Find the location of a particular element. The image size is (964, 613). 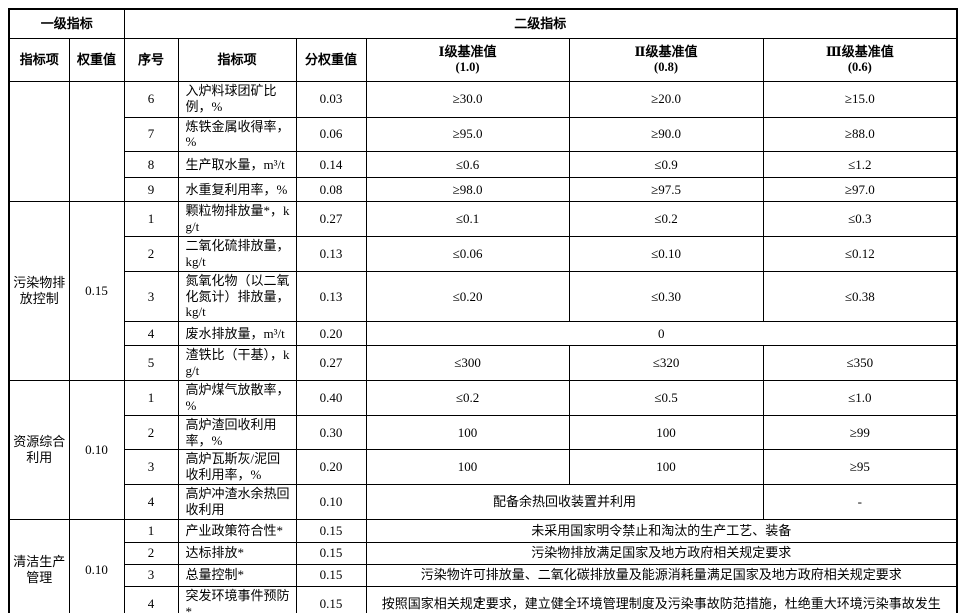

grade3-cell: ≤0.3 is located at coordinates (860, 219).